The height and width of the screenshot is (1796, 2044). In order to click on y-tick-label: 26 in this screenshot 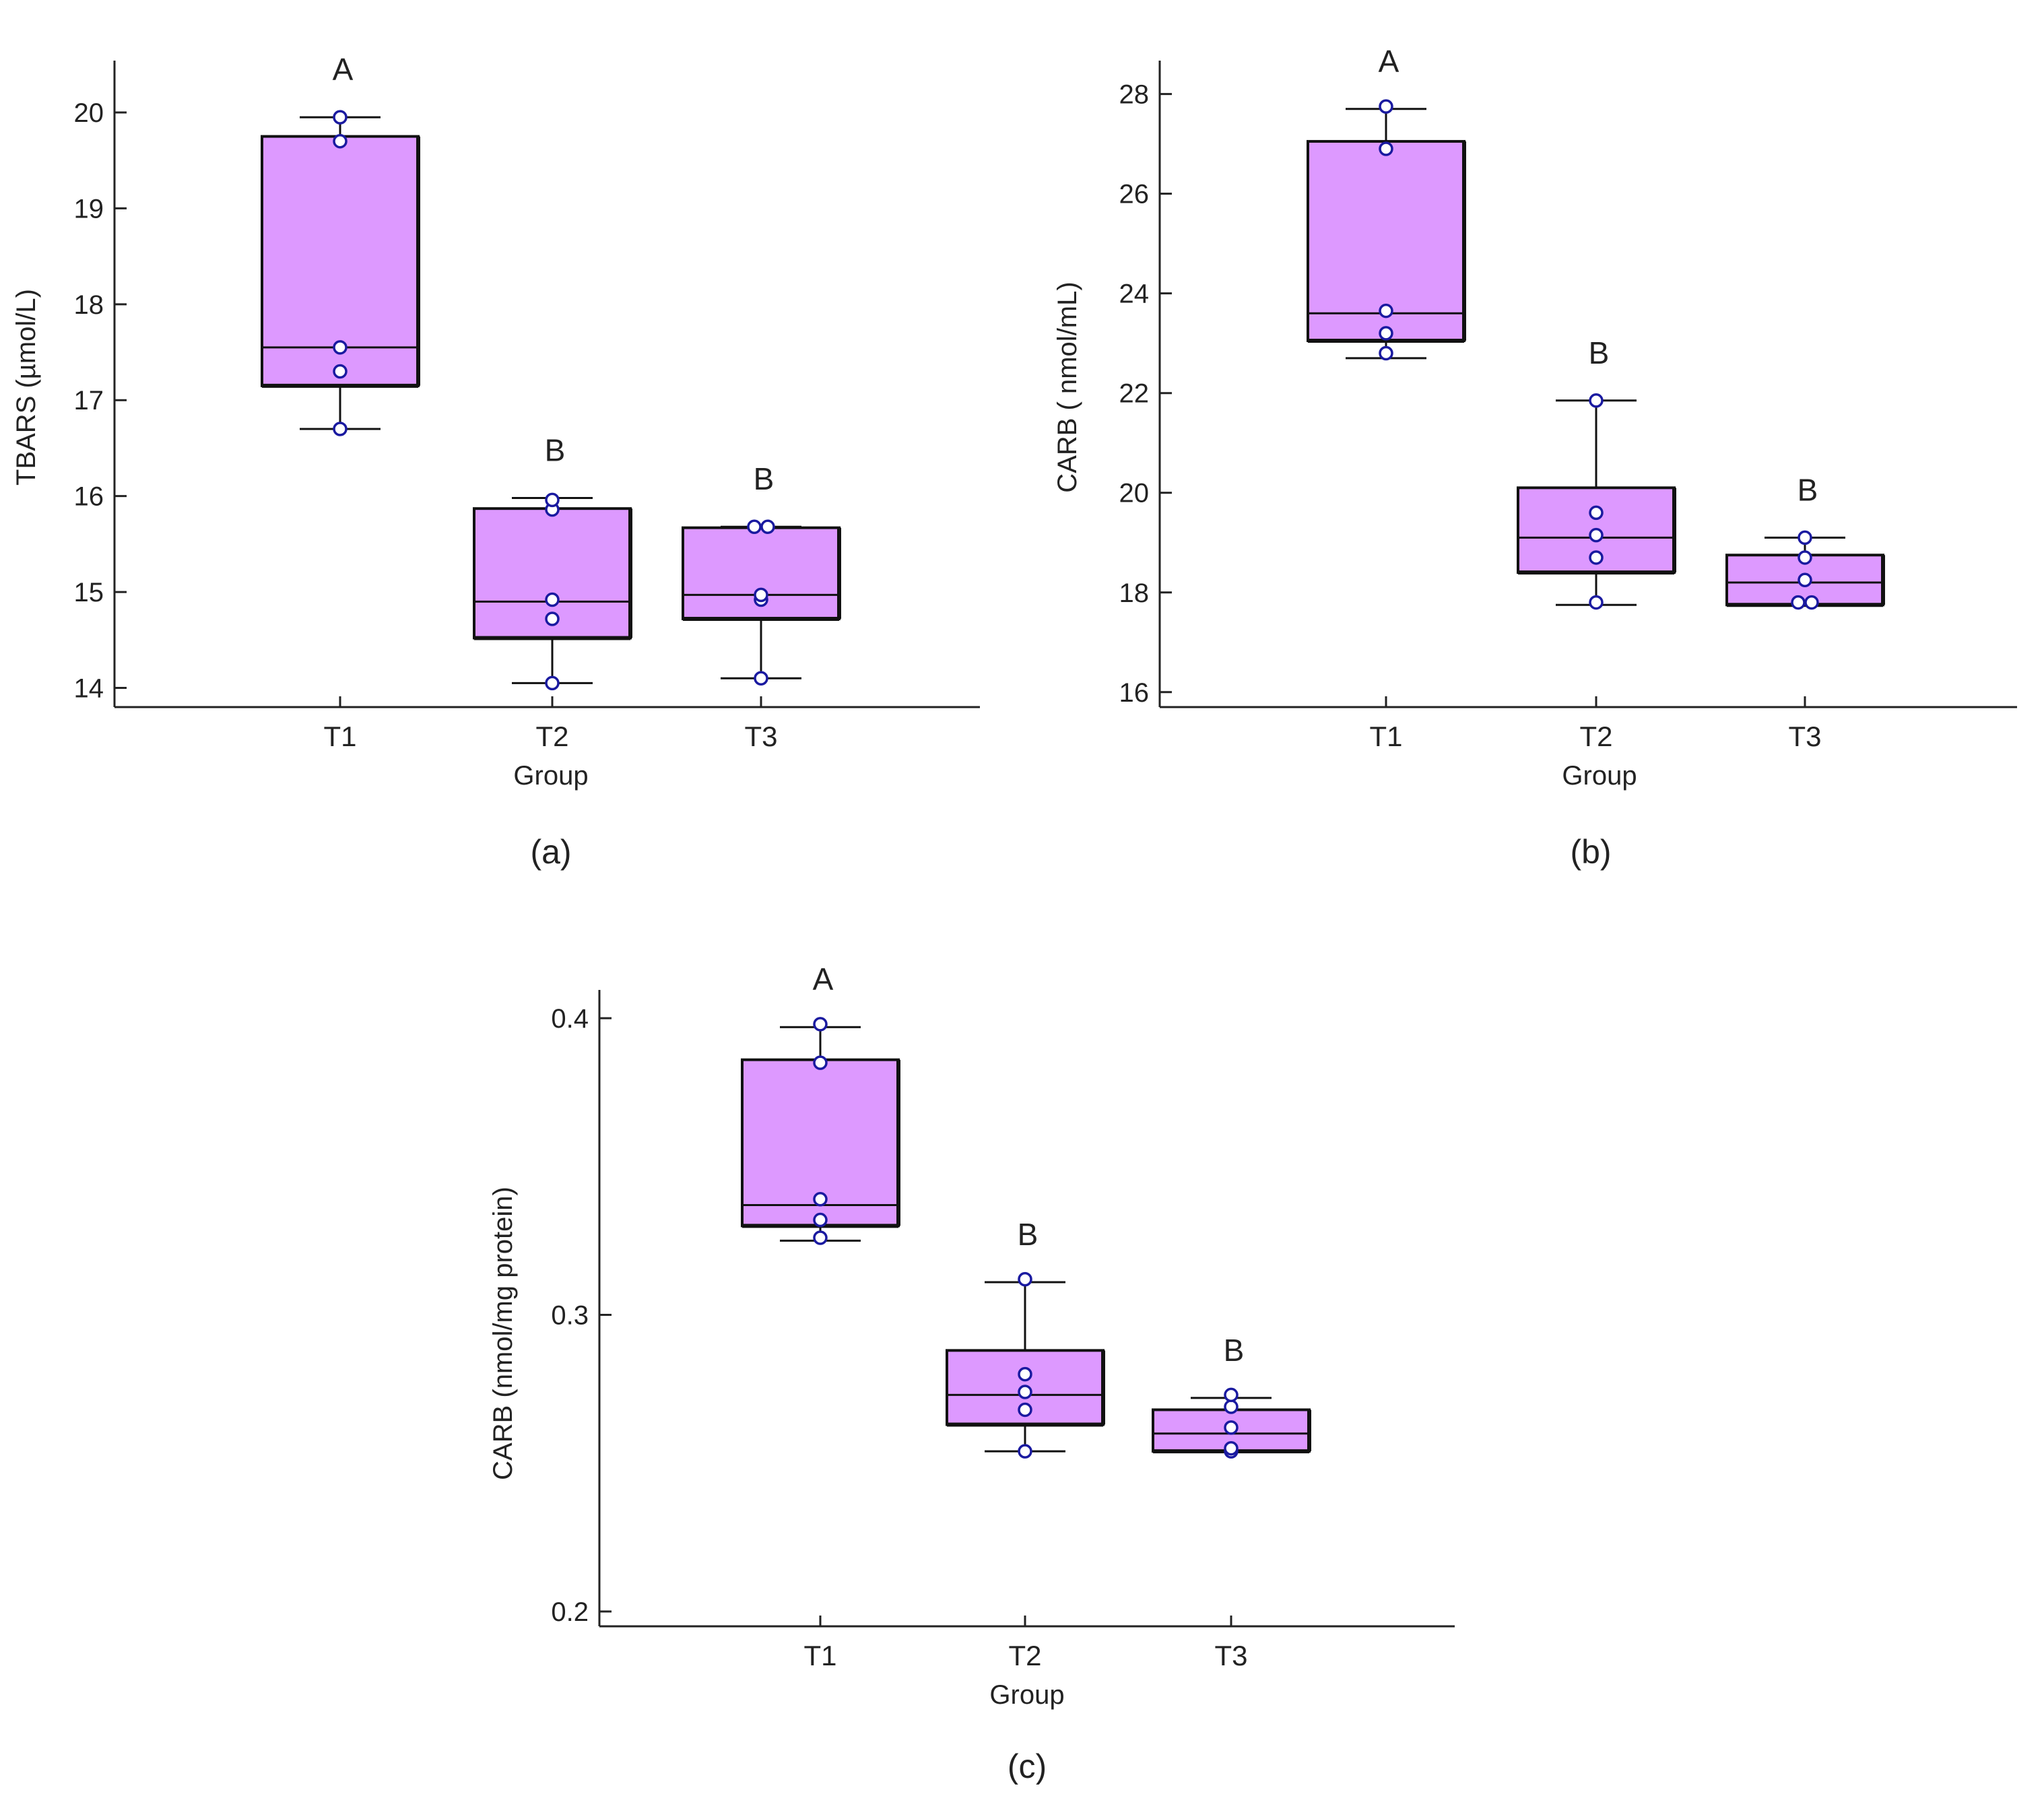, I will do `click(1134, 194)`.